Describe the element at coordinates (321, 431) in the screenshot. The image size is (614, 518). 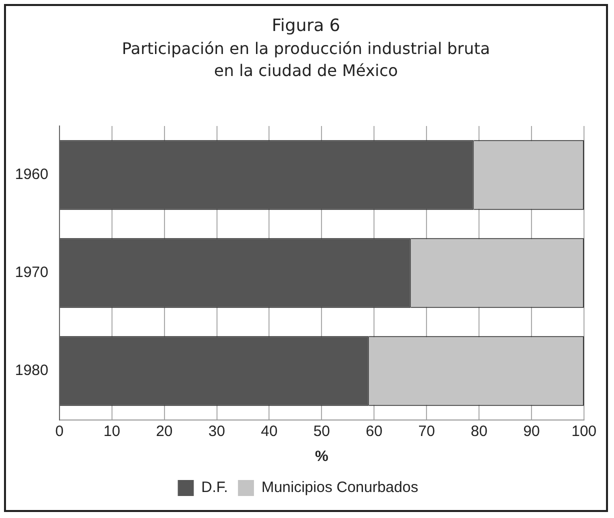
I see `x-tick-label: 50` at that location.